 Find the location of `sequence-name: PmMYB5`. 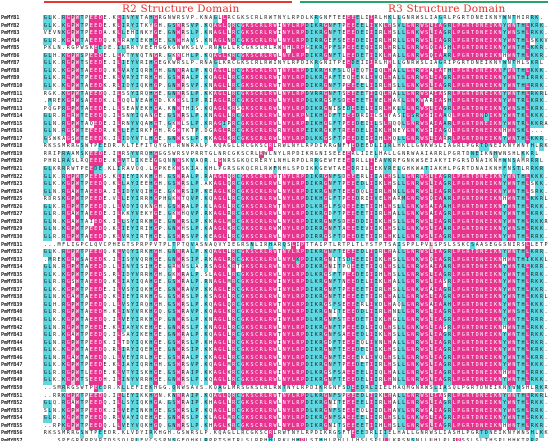

sequence-name: PmMYB5 is located at coordinates (10, 48).